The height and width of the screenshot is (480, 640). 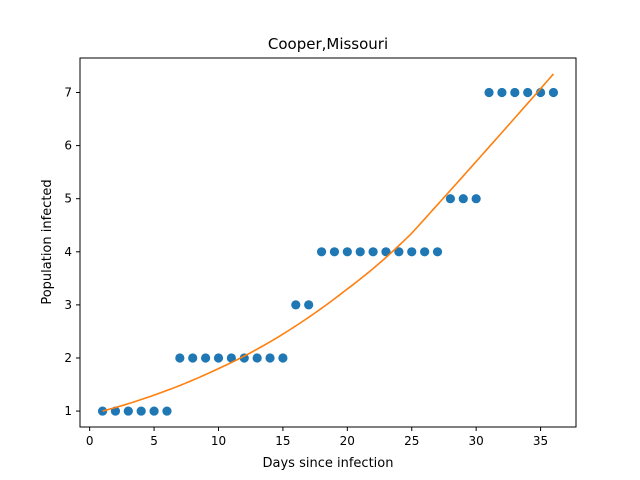 I want to click on x-tick-label: 0, so click(x=90, y=441).